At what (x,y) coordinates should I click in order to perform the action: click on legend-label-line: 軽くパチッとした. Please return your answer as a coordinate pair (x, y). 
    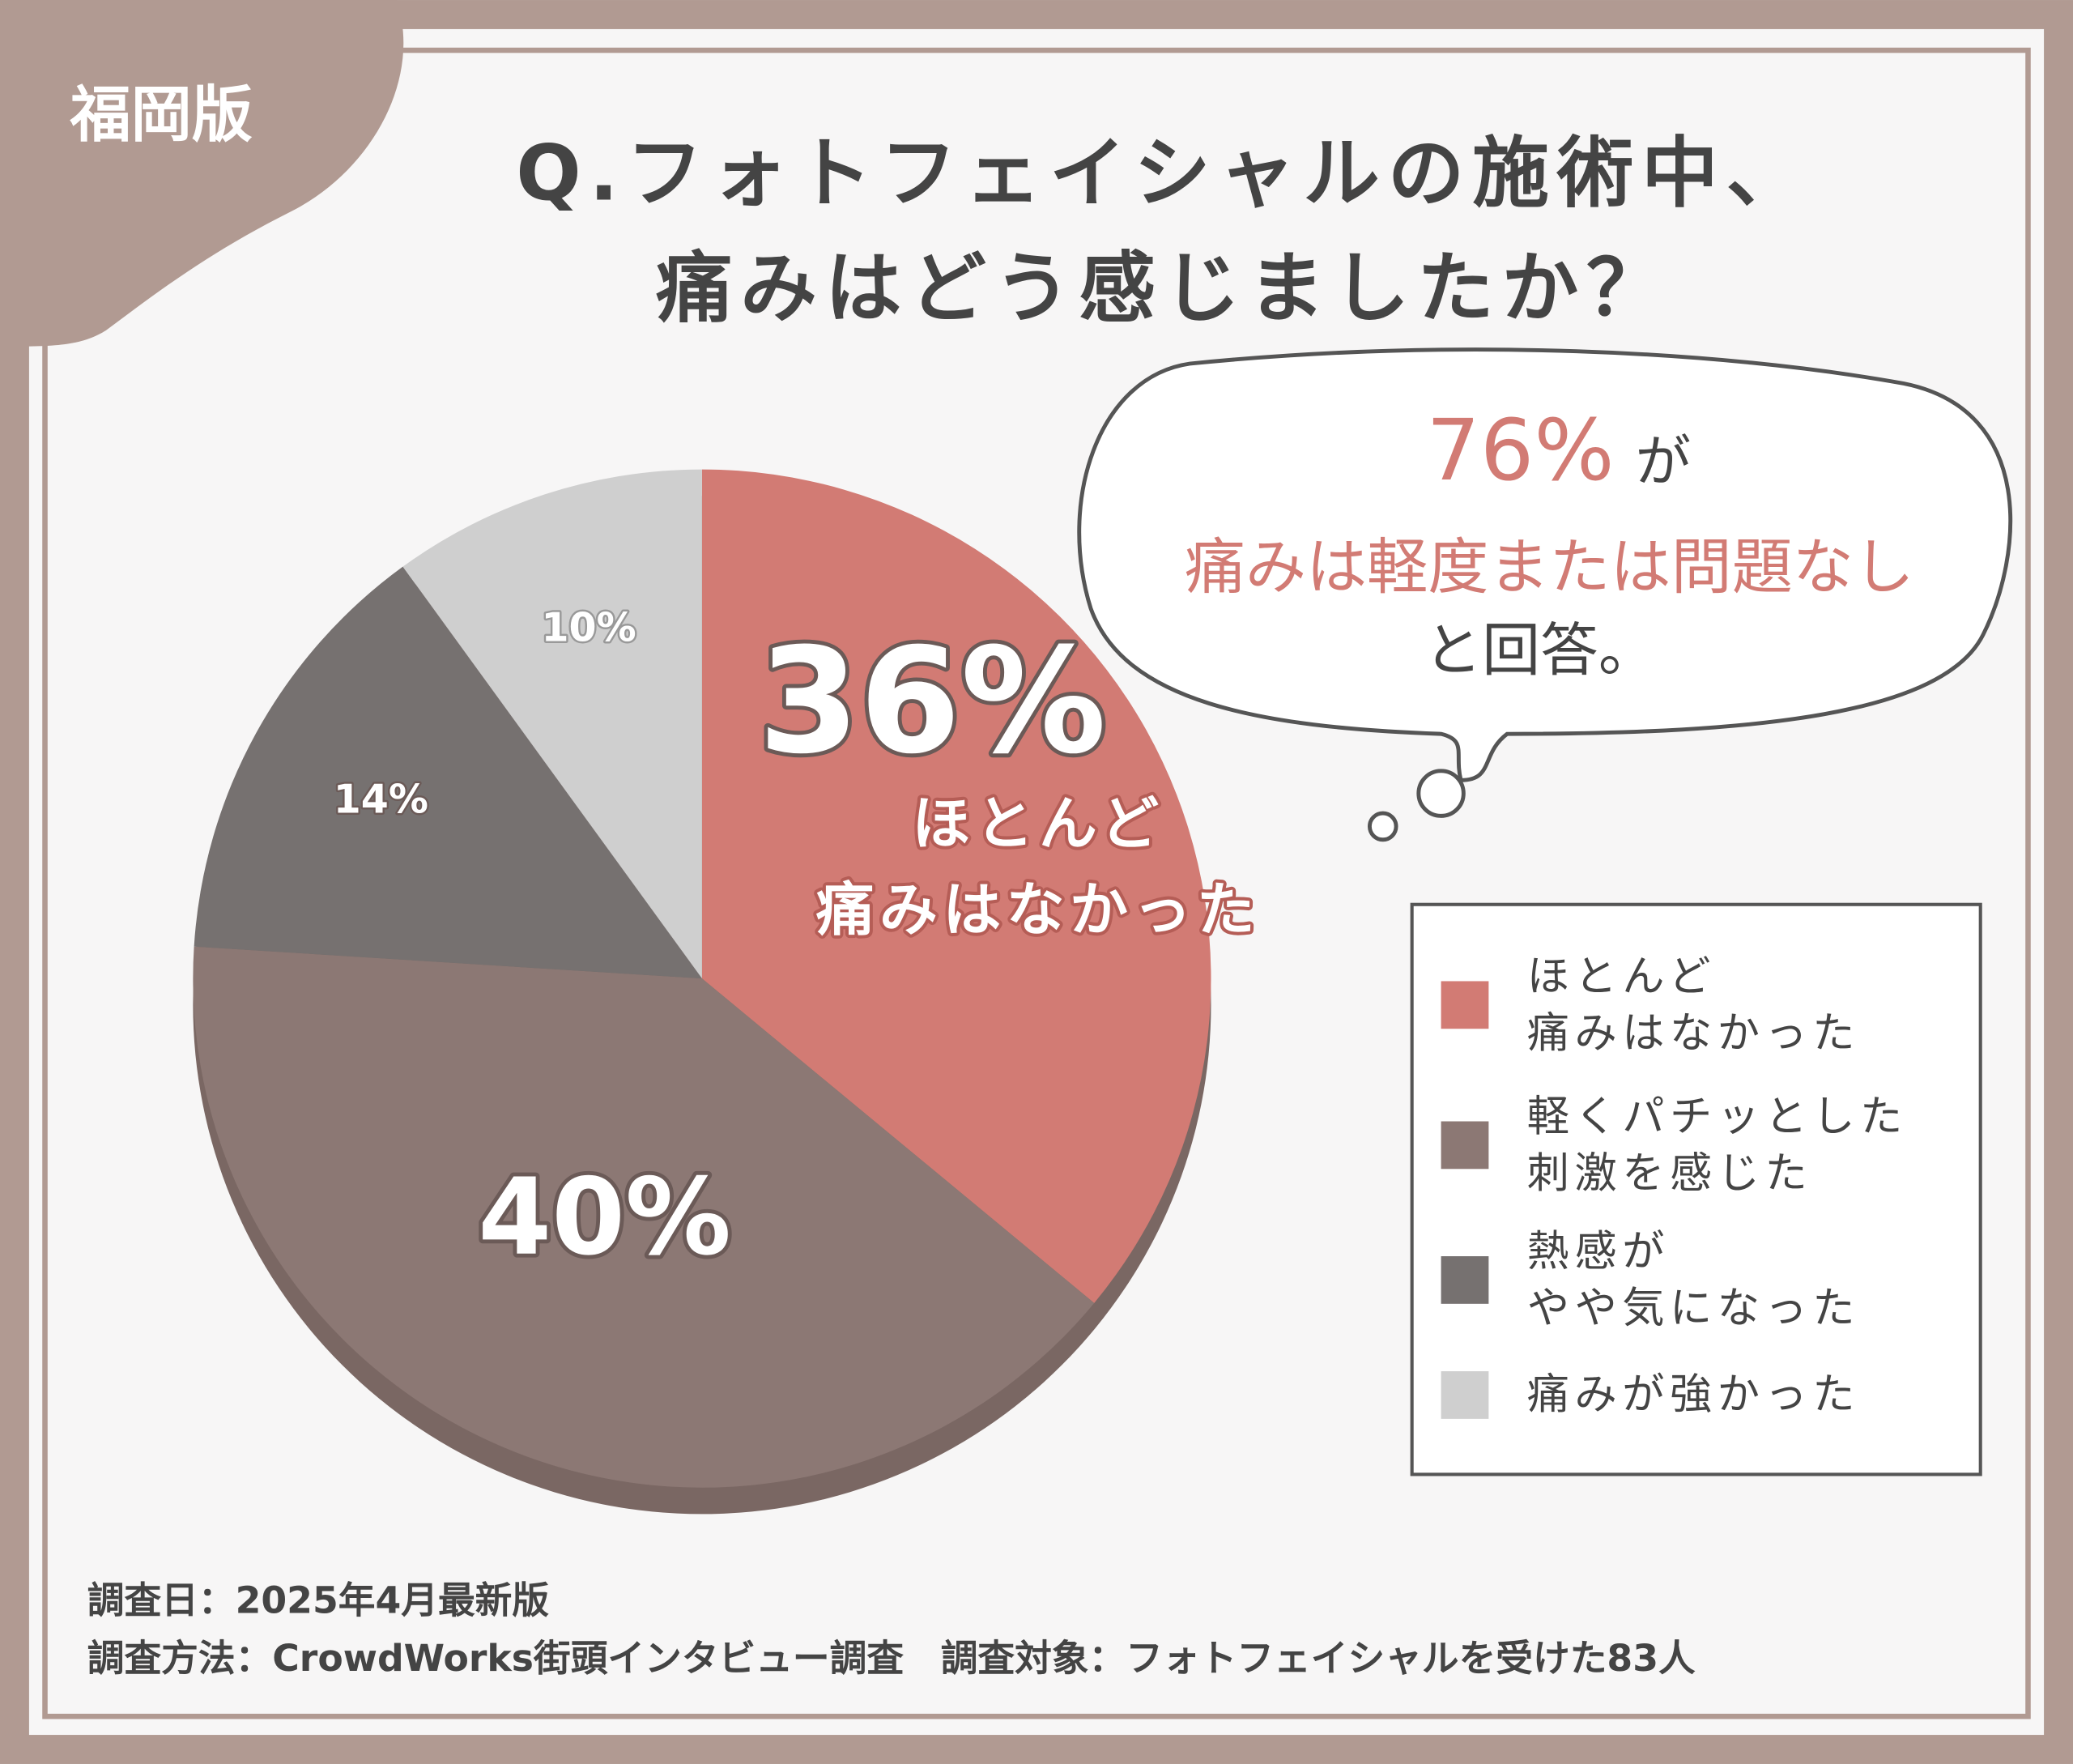
    Looking at the image, I should click on (1718, 1117).